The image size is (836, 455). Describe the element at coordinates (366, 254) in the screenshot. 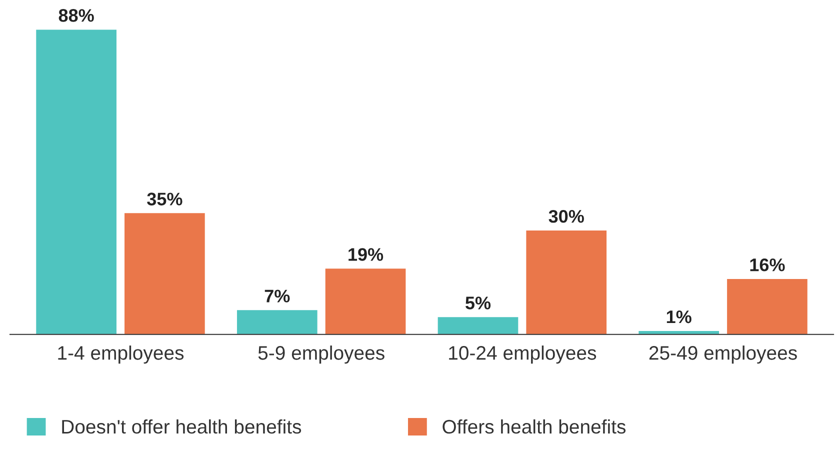

I see `data-label: 19%` at that location.